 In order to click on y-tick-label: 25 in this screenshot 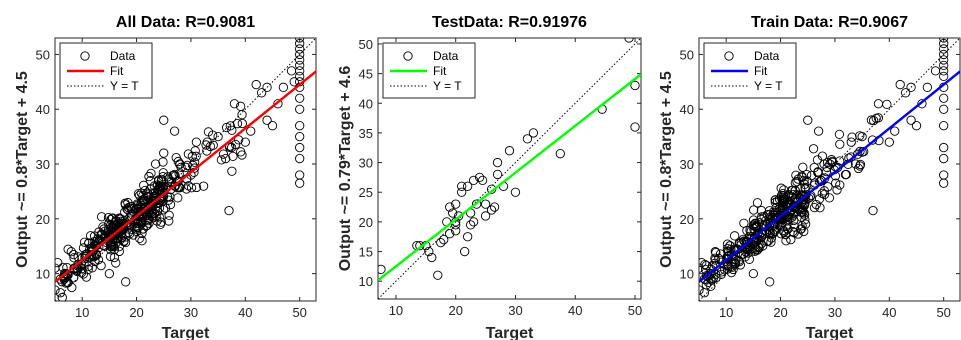, I will do `click(366, 192)`.